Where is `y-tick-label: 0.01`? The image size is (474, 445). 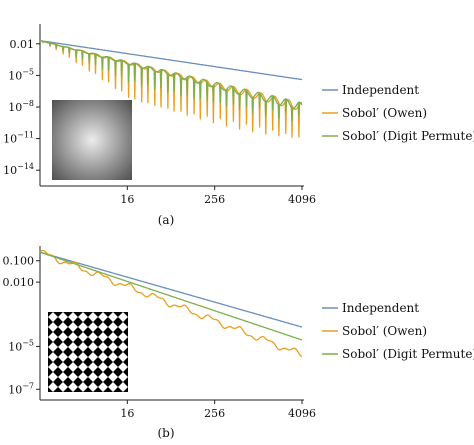 y-tick-label: 0.01 is located at coordinates (22, 44).